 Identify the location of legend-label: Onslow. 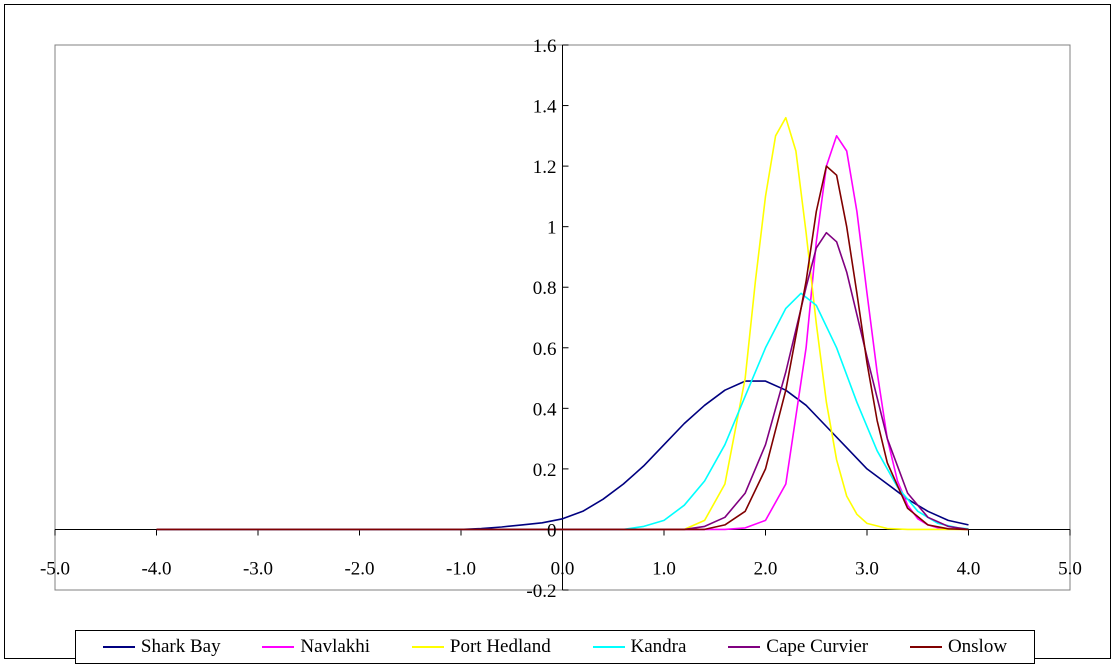
(977, 646).